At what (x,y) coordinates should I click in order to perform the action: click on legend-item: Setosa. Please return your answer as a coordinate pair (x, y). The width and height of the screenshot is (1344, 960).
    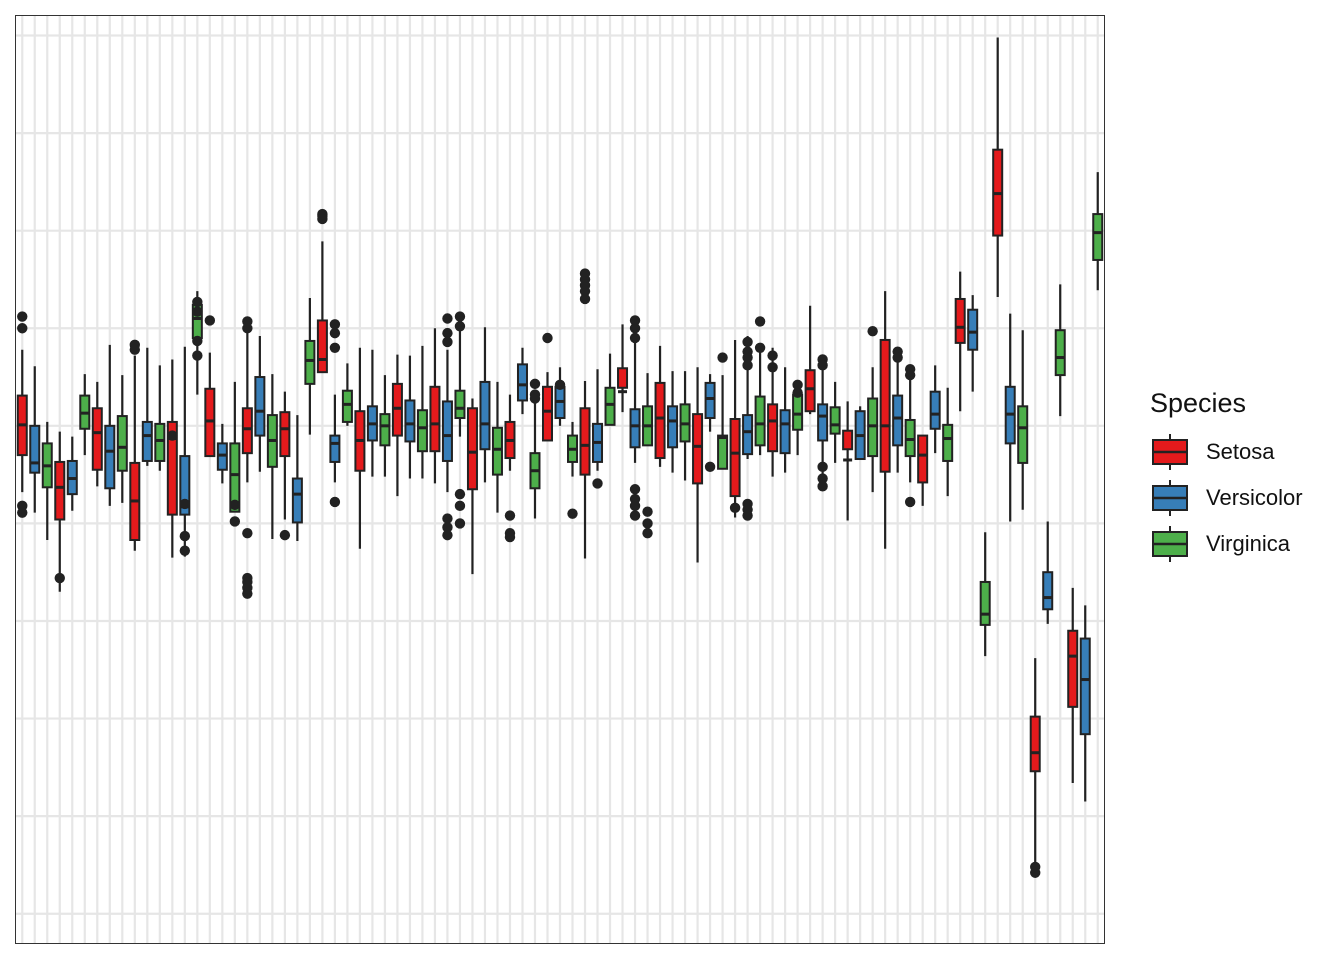
    Looking at the image, I should click on (1226, 452).